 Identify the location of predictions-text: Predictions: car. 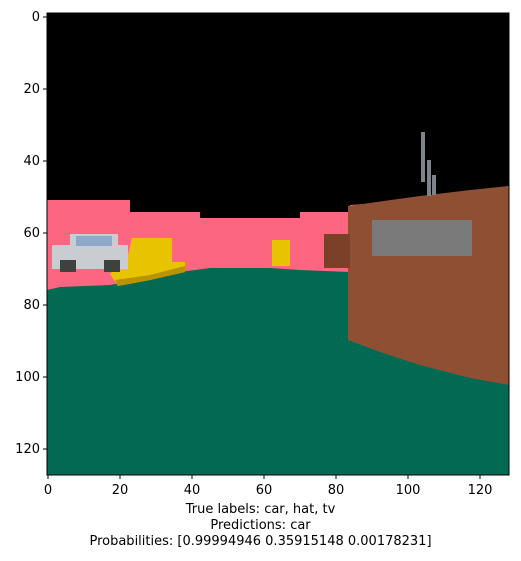
(260, 525).